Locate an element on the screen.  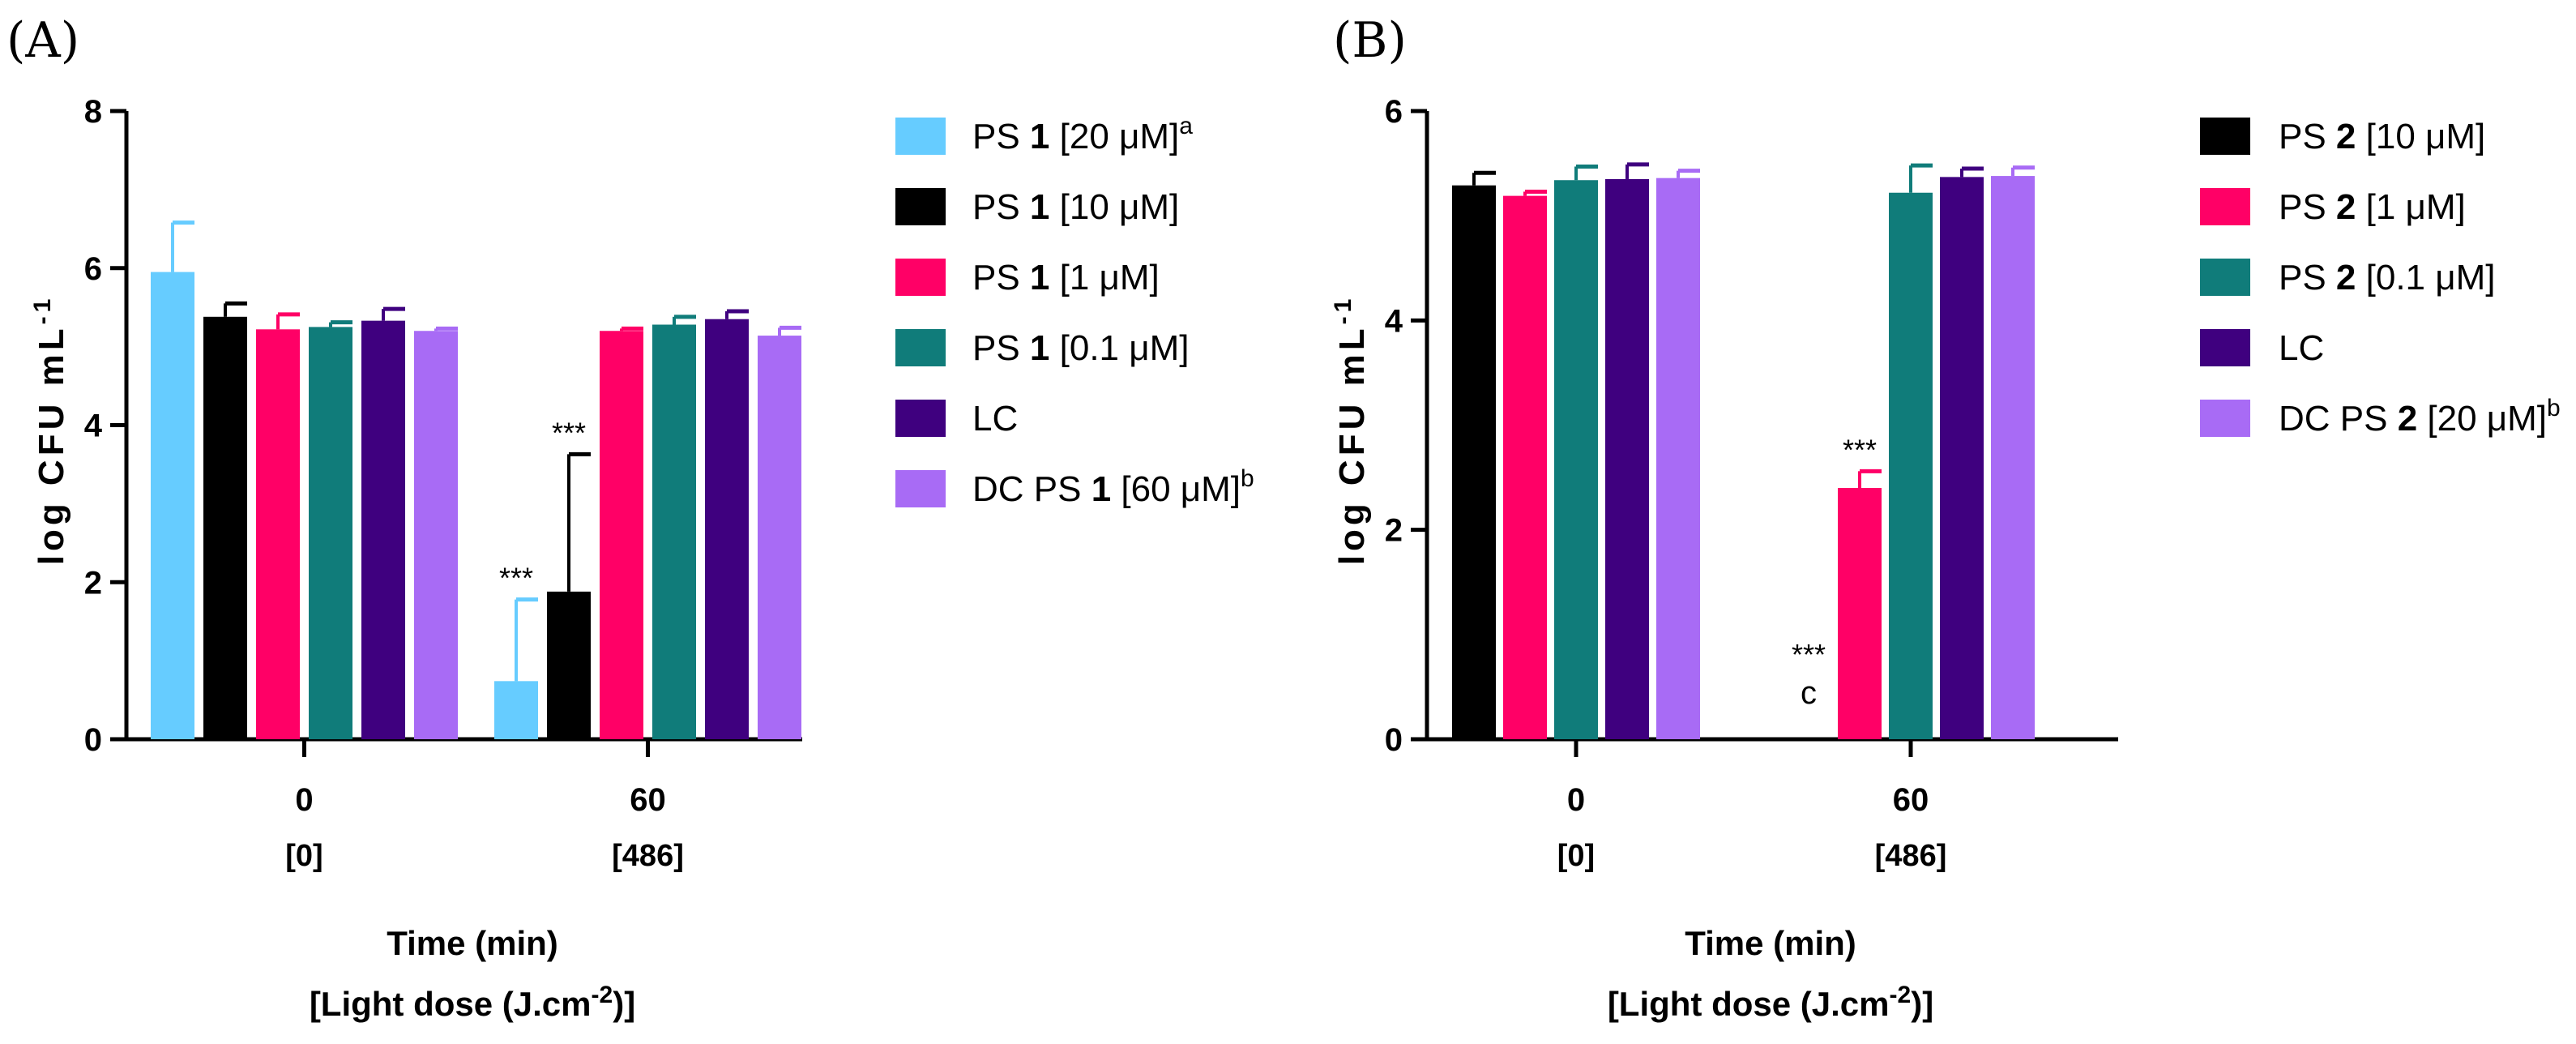
legend-label: DC PS 1 [60 μM]b is located at coordinates (1113, 487).